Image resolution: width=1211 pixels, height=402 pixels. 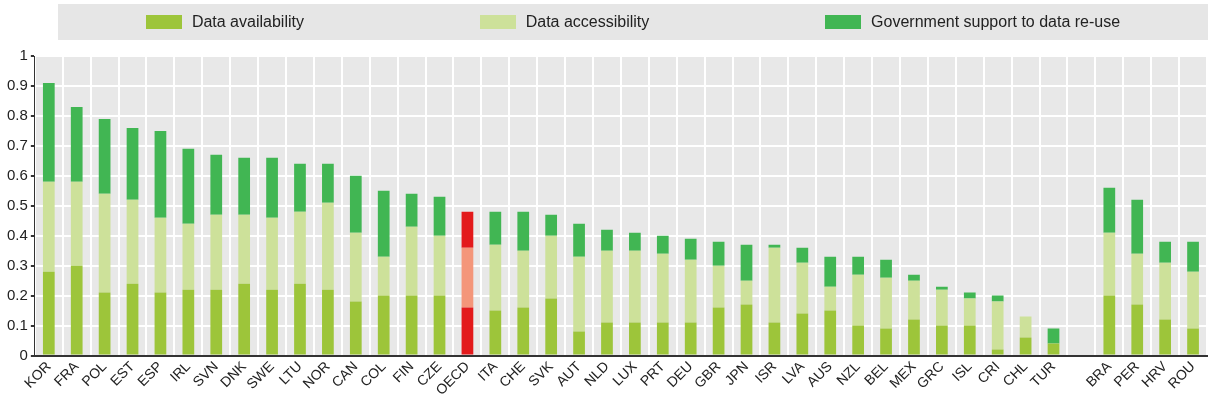 What do you see at coordinates (17, 204) in the screenshot?
I see `y-tick-label: 0.5` at bounding box center [17, 204].